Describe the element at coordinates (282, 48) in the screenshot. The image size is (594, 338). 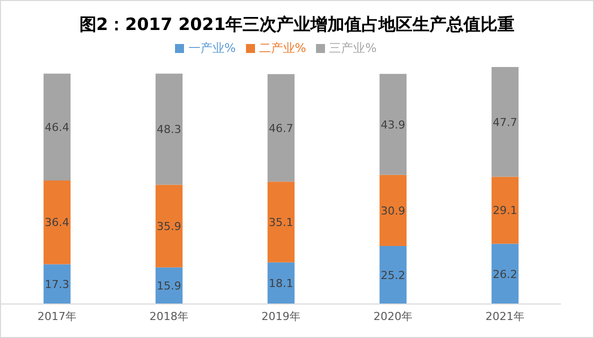
I see `legend-label: 二产业%` at that location.